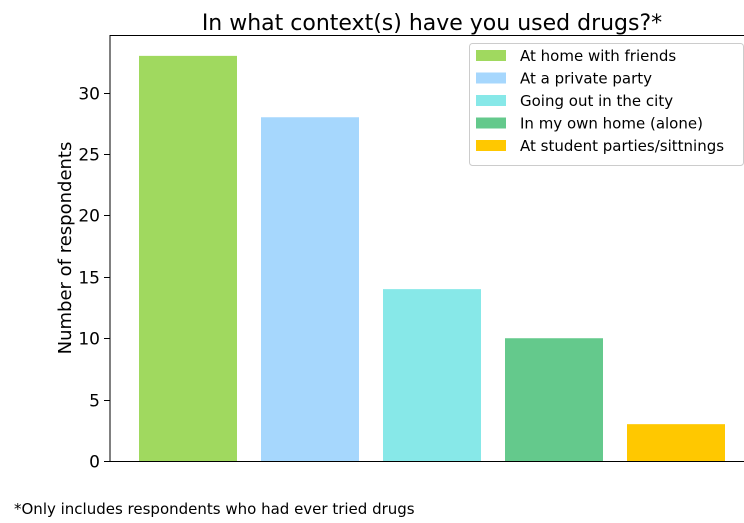 The height and width of the screenshot is (523, 744). I want to click on y-tick-label: 0, so click(94, 463).